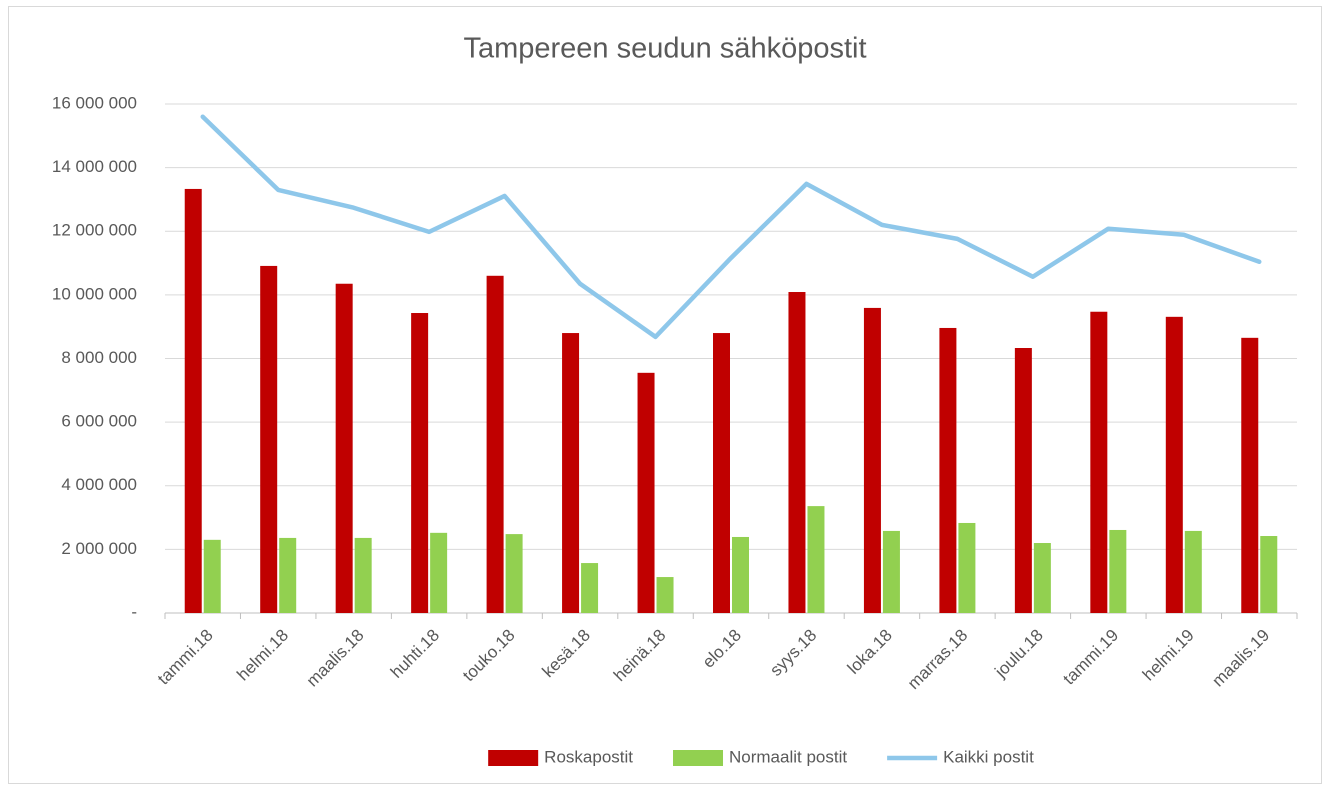 The image size is (1330, 791). Describe the element at coordinates (99, 357) in the screenshot. I see `y-tick-label: 8 000 000` at that location.